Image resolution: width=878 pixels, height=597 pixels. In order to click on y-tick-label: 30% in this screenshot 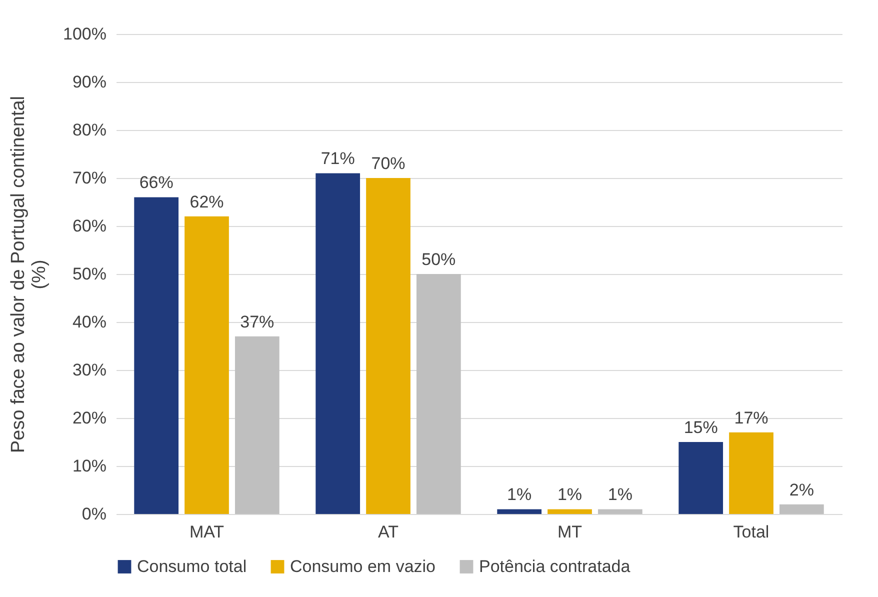, I will do `click(89, 370)`.